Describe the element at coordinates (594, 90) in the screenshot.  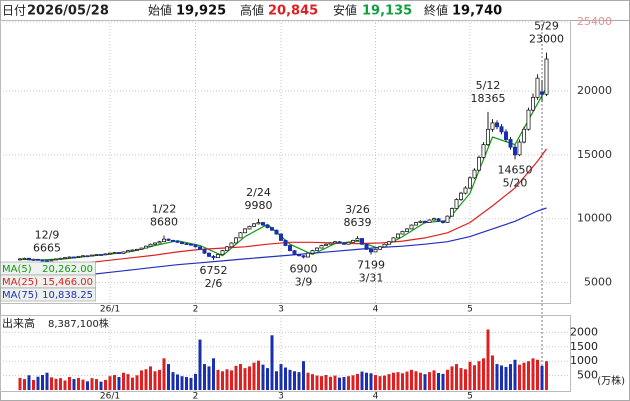
I see `y-tick-label: 20000` at that location.